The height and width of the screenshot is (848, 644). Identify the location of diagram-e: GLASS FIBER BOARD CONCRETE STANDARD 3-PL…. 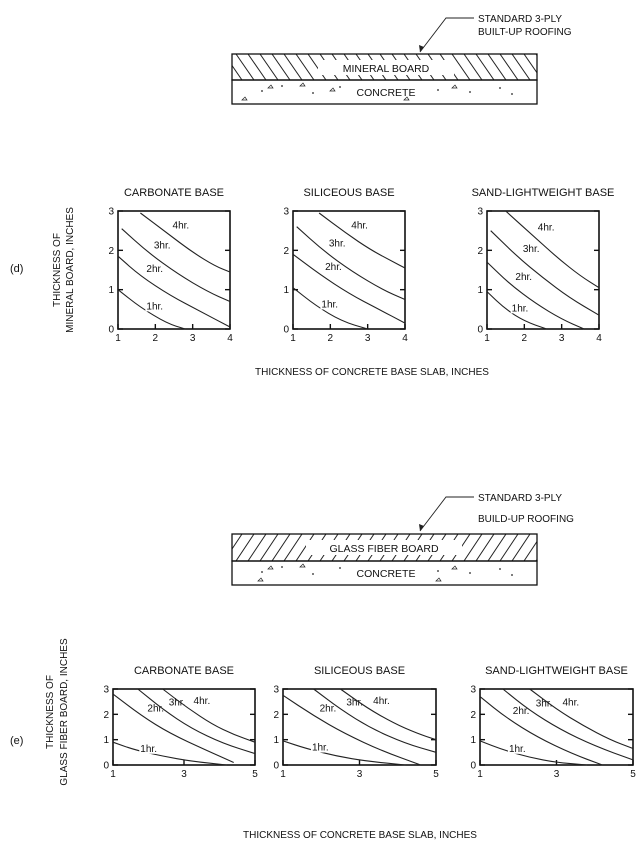
(387, 539).